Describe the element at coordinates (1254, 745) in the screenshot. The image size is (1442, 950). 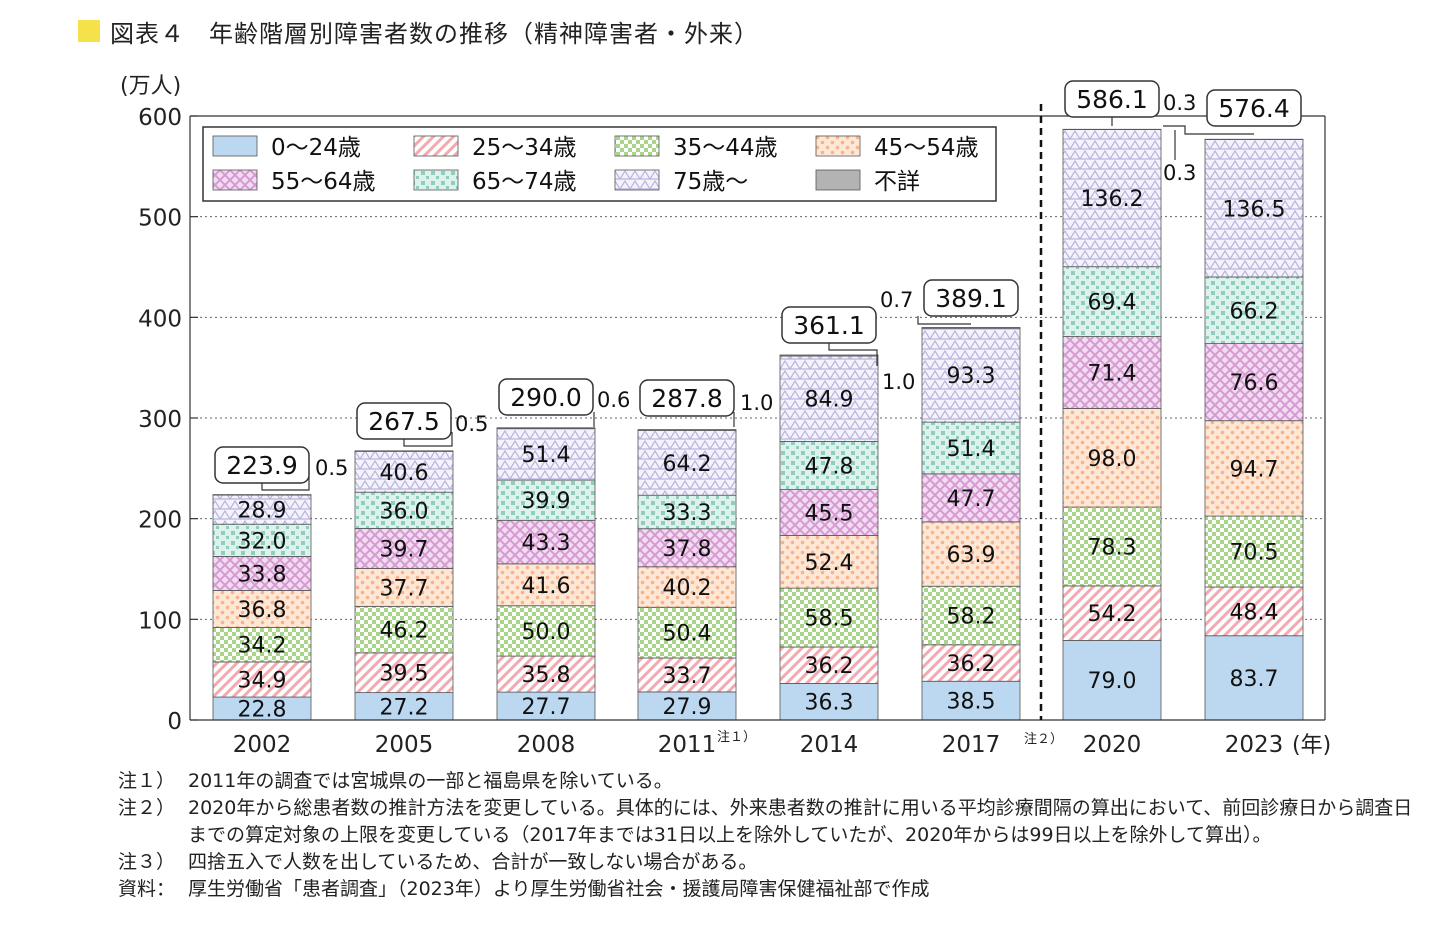
I see `x-tick-label: 2023` at that location.